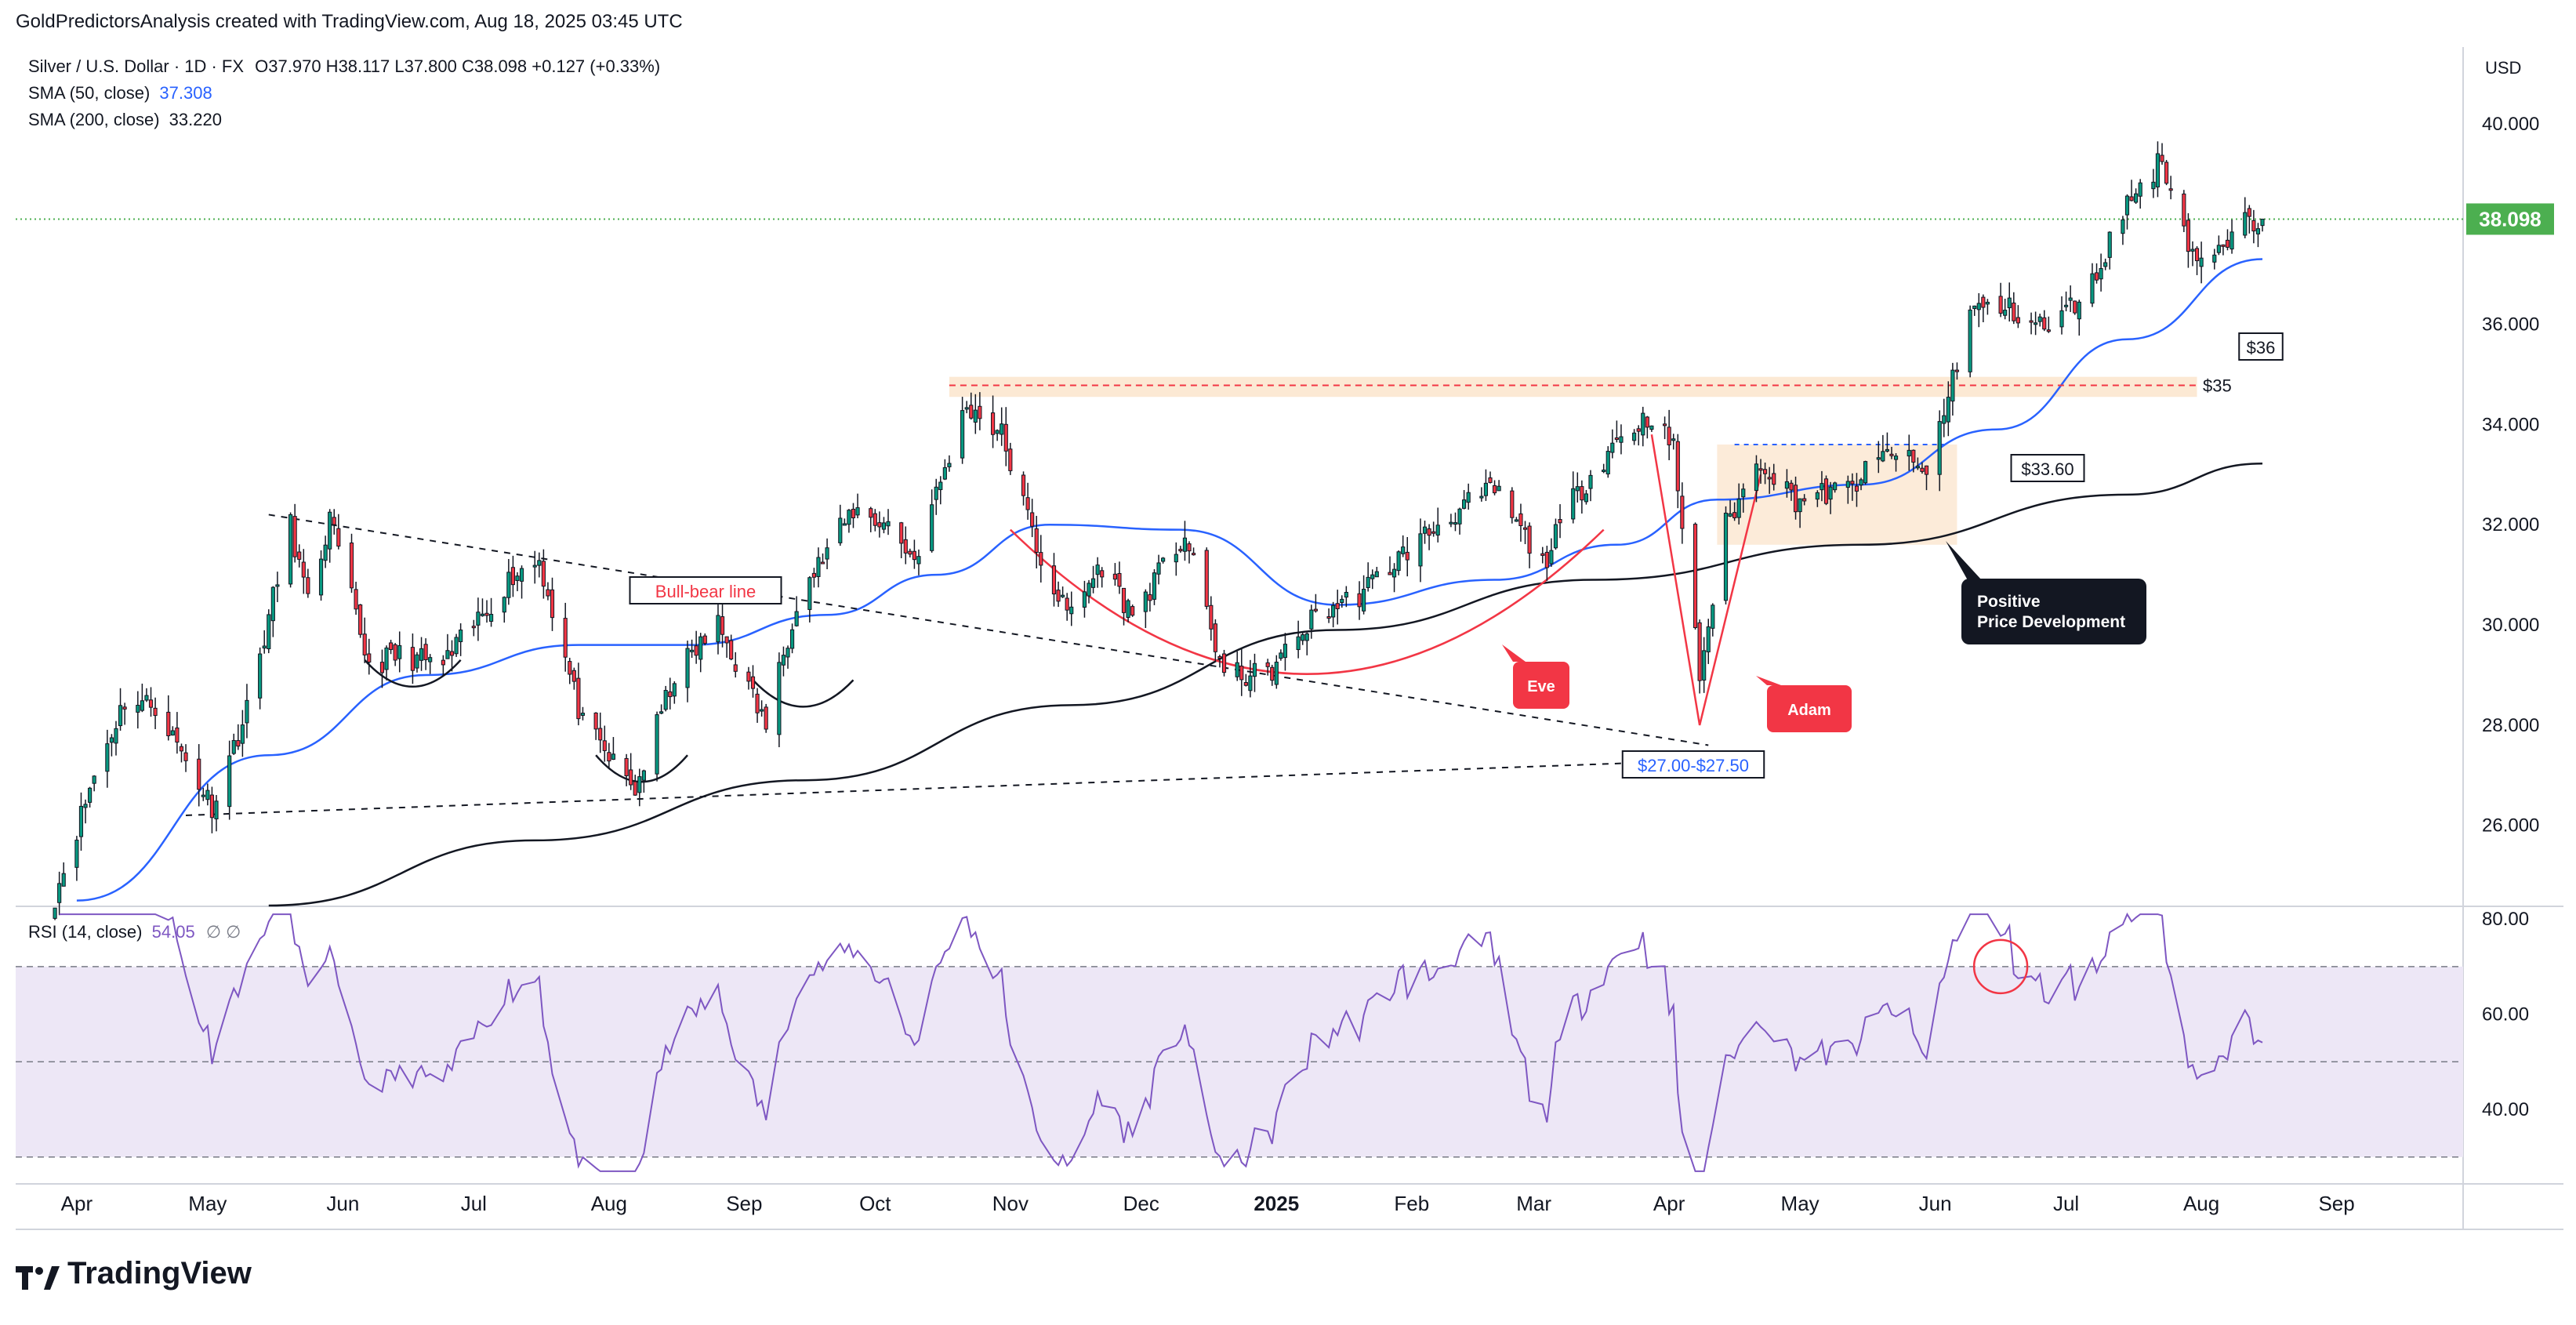  What do you see at coordinates (344, 120) in the screenshot?
I see `sma200-row: SMA (200, close) 33.220` at bounding box center [344, 120].